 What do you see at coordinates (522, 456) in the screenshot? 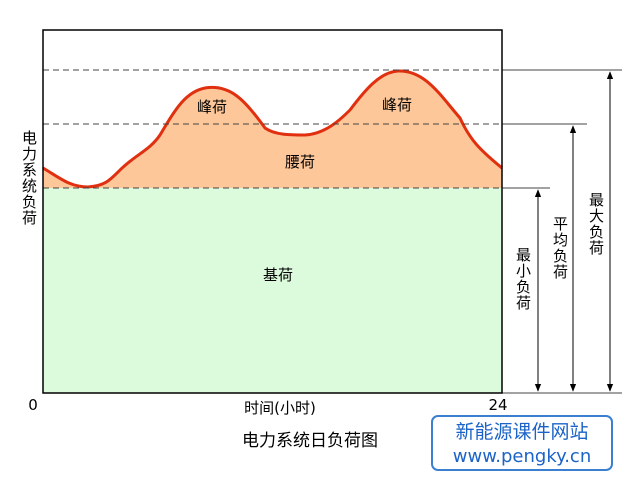
I see `watermark-url: www.pengky.cn` at bounding box center [522, 456].